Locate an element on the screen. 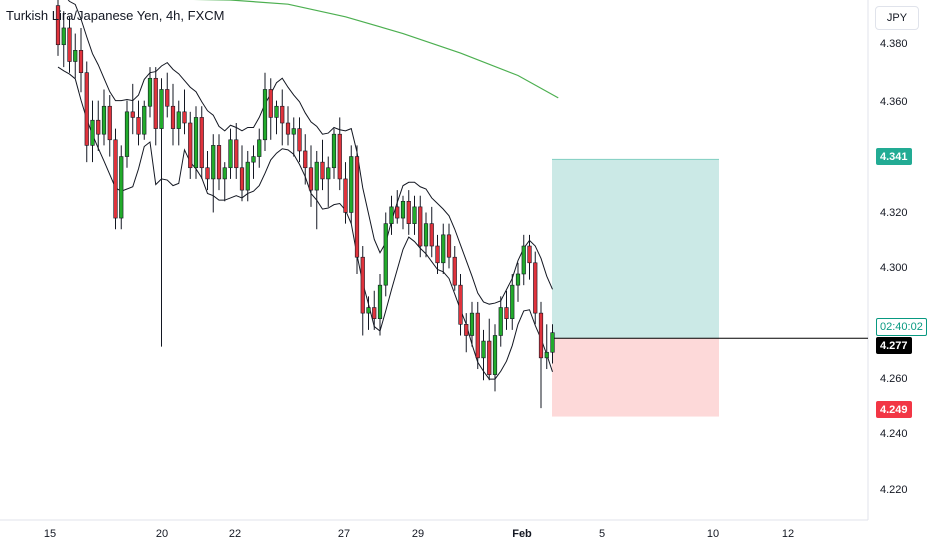 The image size is (932, 550). price-tick: 4.240 is located at coordinates (894, 434).